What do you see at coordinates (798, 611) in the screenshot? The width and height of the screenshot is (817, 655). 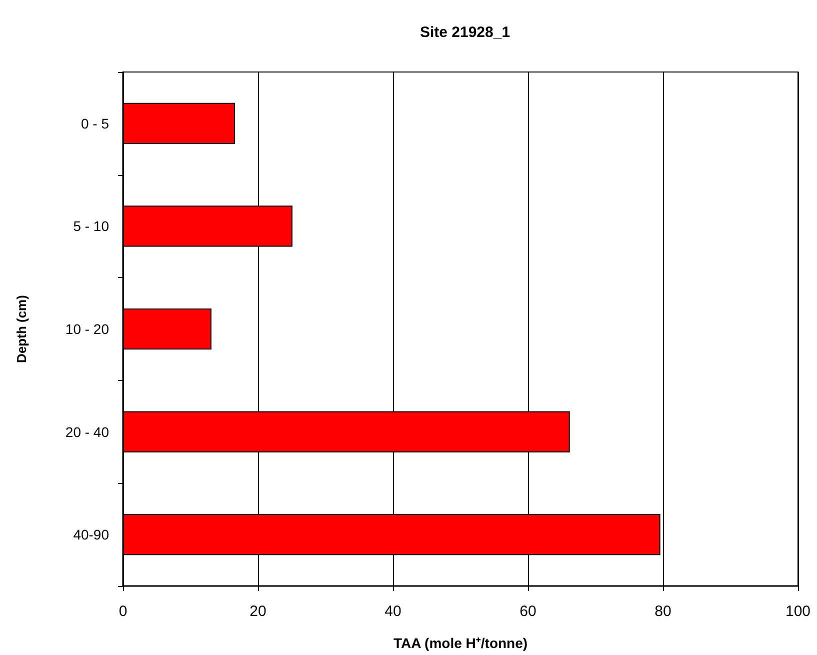 I see `x-tick-label: 100` at bounding box center [798, 611].